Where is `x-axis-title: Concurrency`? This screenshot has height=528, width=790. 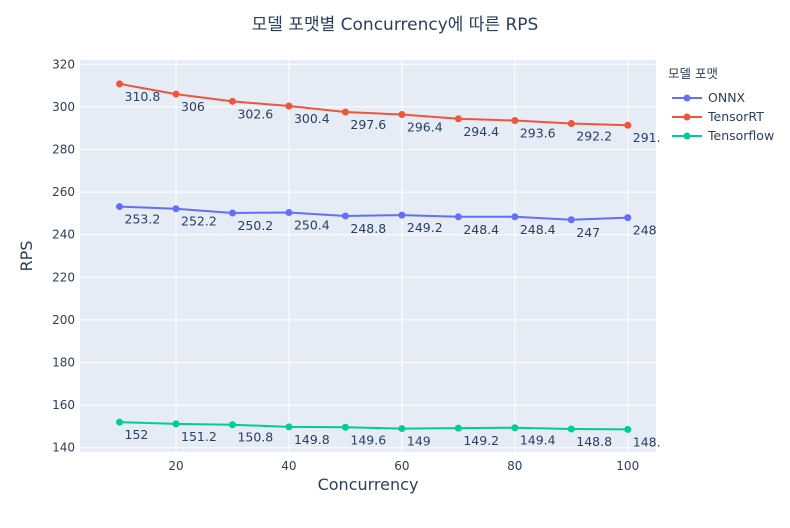 x-axis-title: Concurrency is located at coordinates (368, 484).